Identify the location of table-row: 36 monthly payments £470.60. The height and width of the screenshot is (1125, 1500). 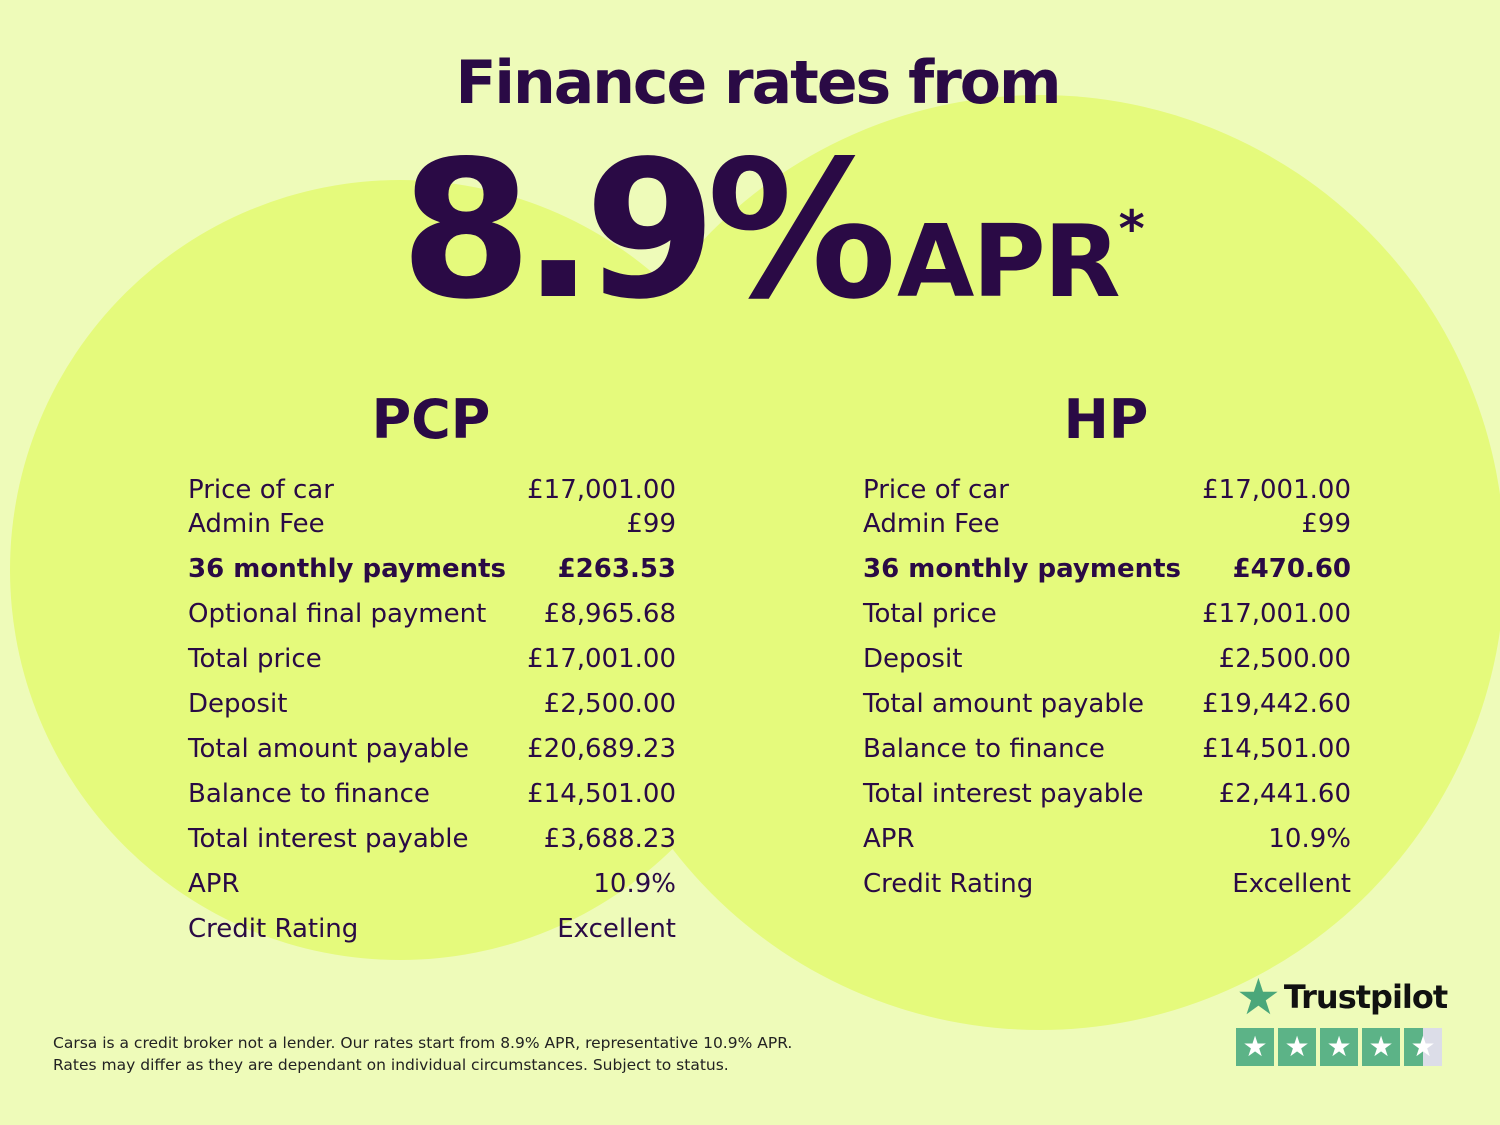
(1107, 569).